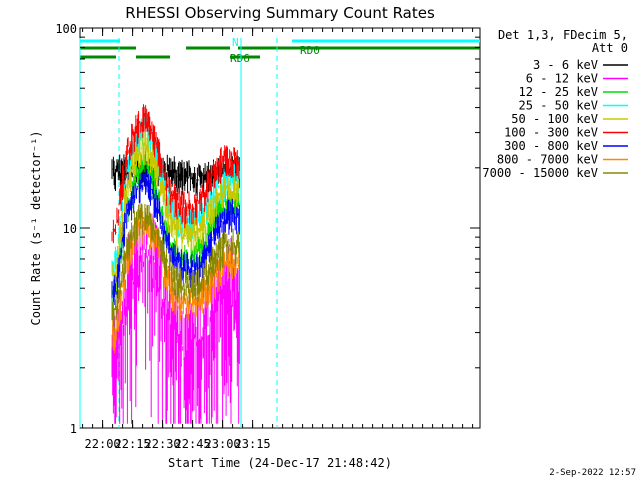 This screenshot has height=480, width=640. I want to click on footer-timestamp: 2-Sep-2022 12:57, so click(592, 473).